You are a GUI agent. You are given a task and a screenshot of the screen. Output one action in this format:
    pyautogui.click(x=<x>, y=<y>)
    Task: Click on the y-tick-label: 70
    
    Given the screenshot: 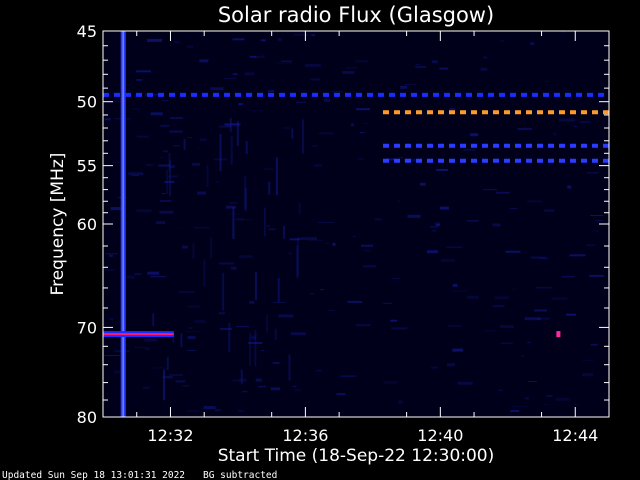 What is the action you would take?
    pyautogui.click(x=87, y=327)
    